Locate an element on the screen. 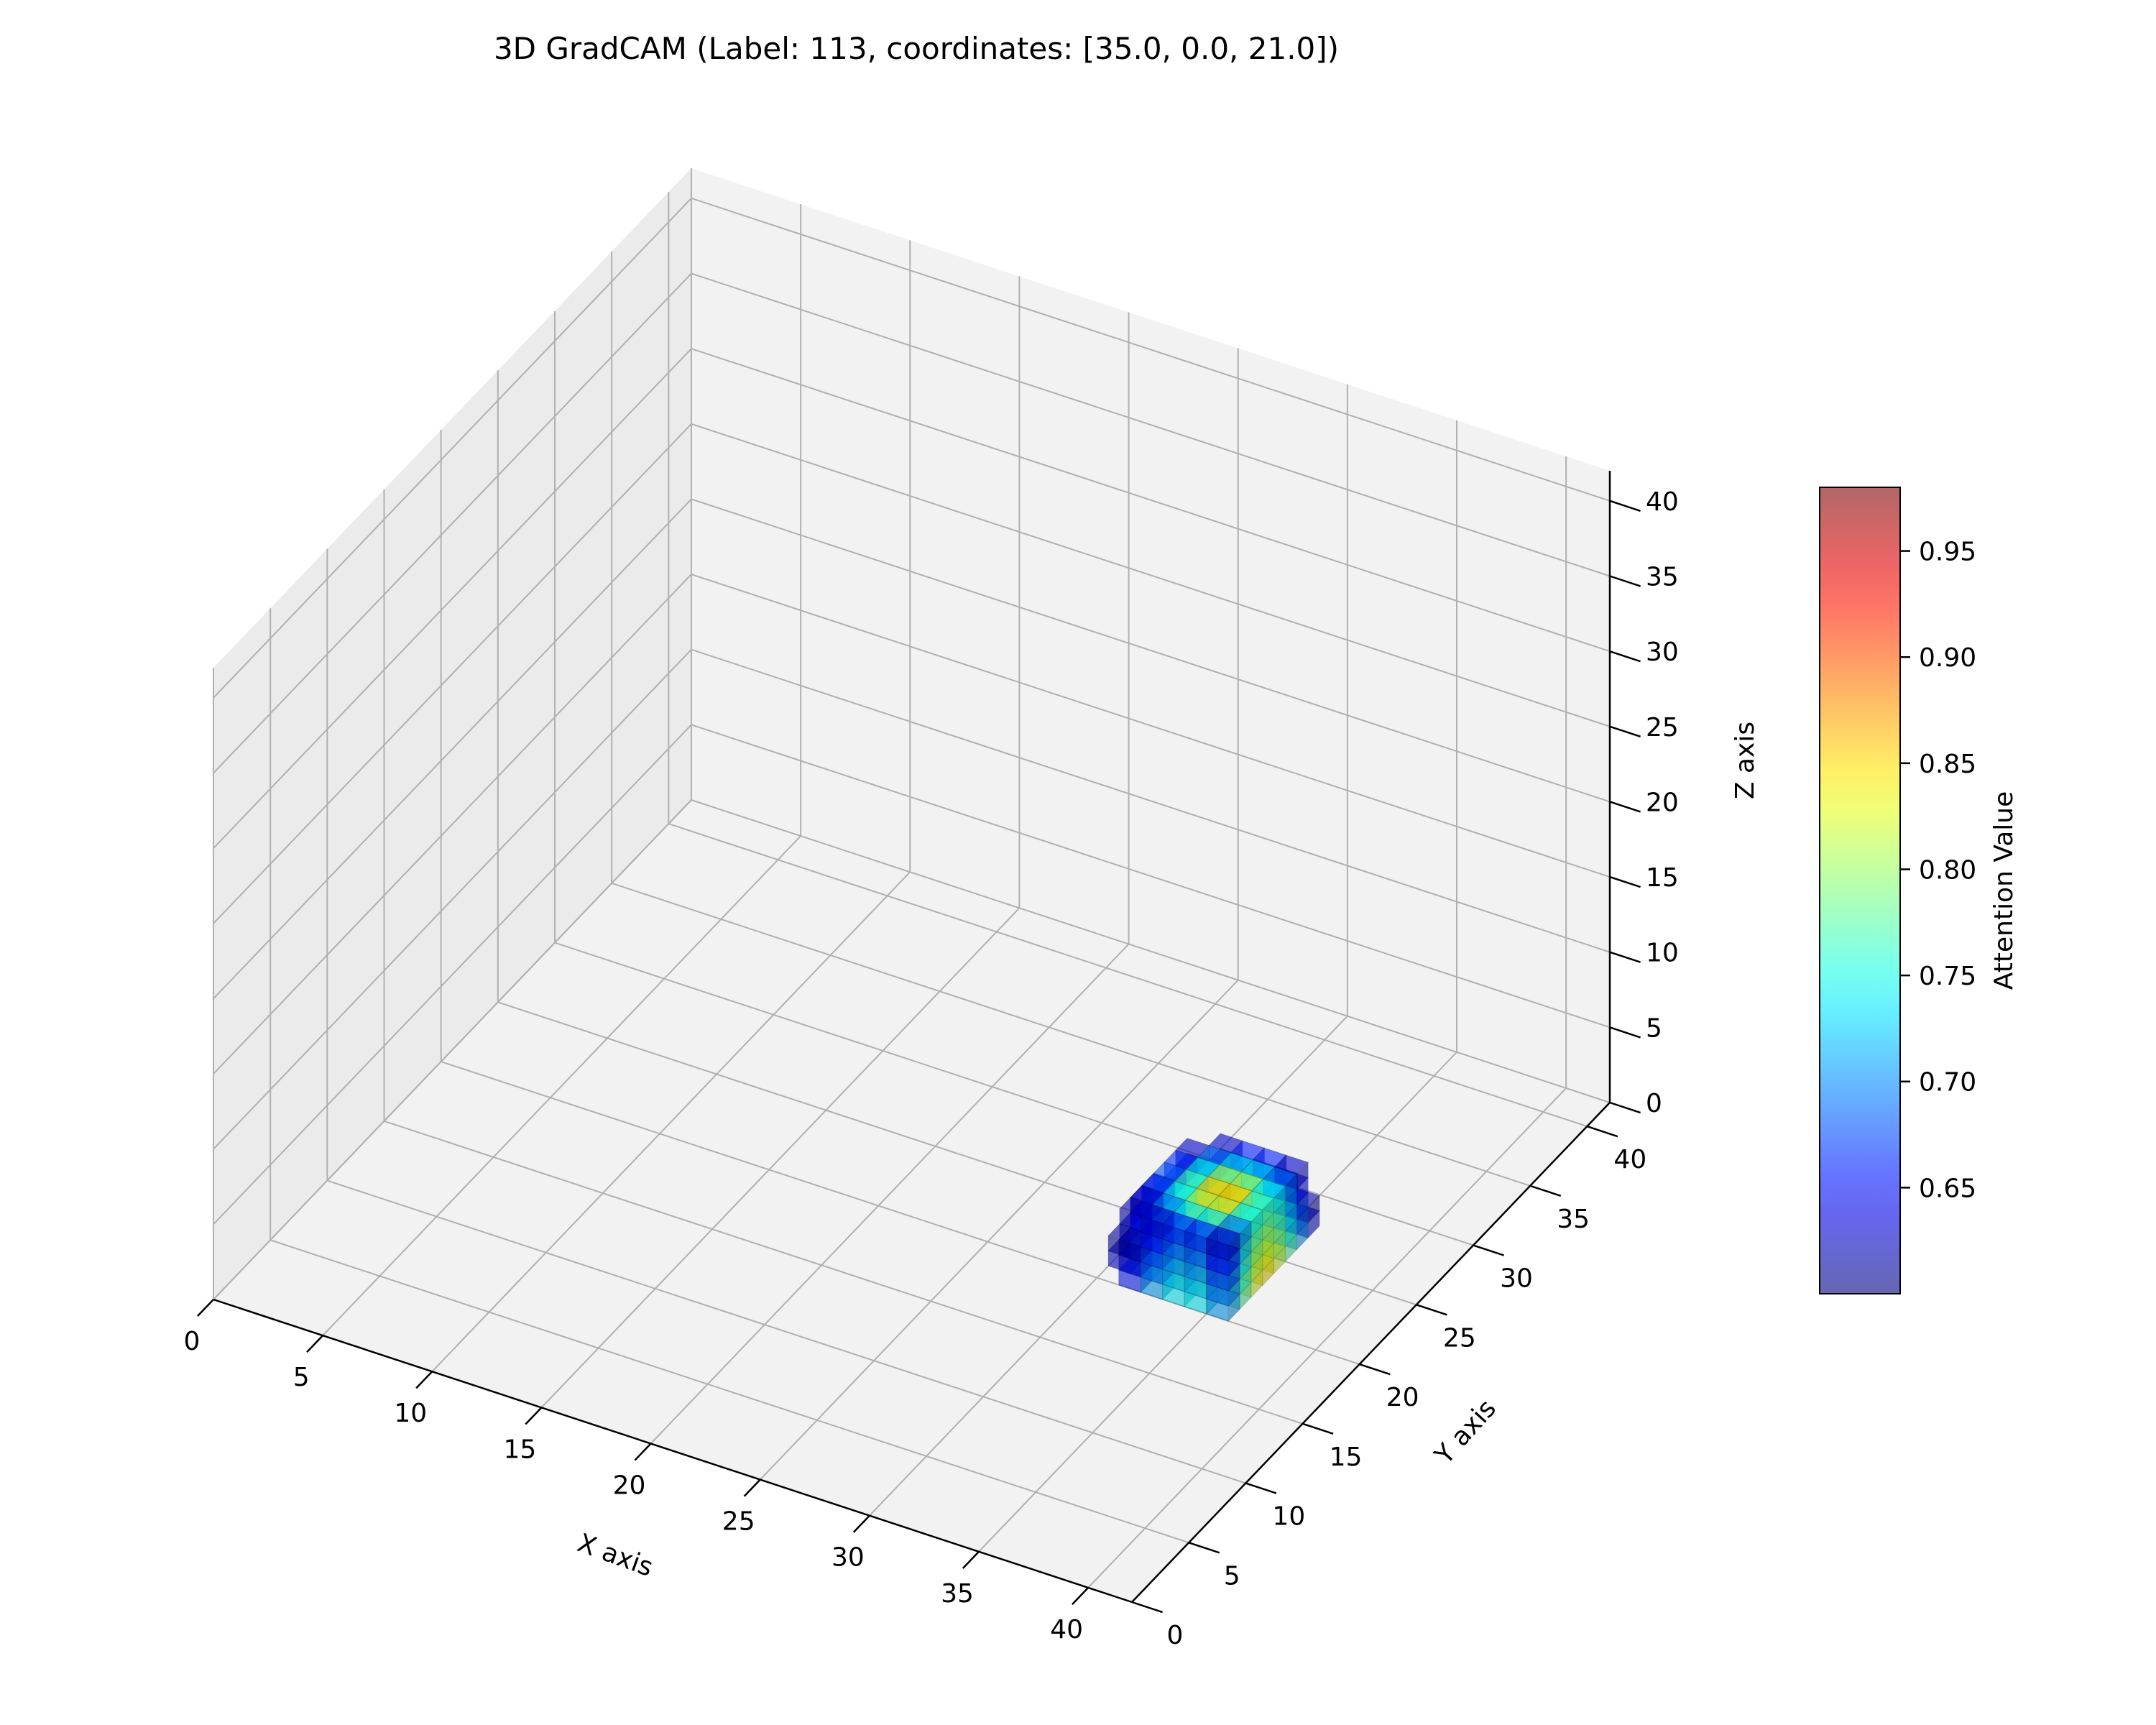  z-axis-label: Z axis is located at coordinates (1745, 760).